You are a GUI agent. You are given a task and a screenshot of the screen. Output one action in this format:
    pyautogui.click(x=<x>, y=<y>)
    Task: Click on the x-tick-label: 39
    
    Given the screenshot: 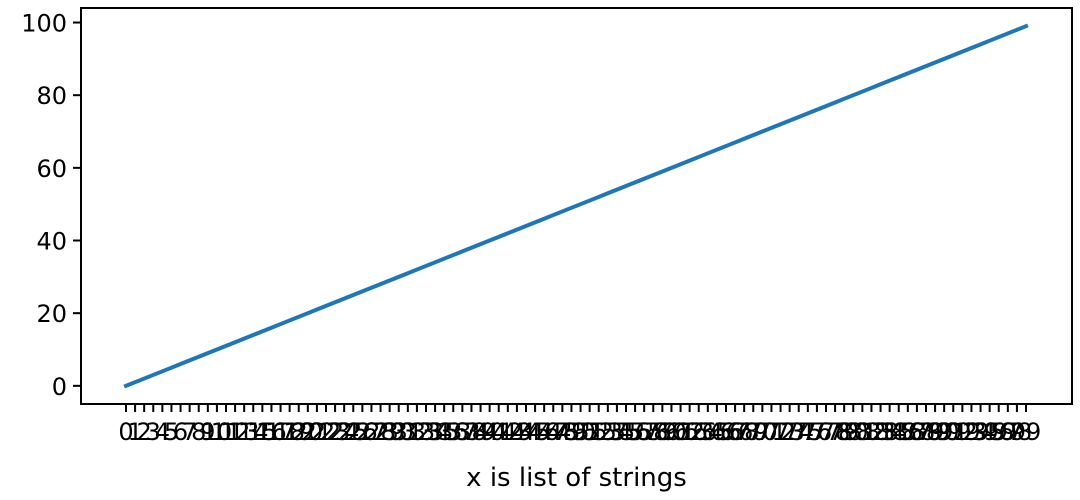 What is the action you would take?
    pyautogui.click(x=480, y=432)
    